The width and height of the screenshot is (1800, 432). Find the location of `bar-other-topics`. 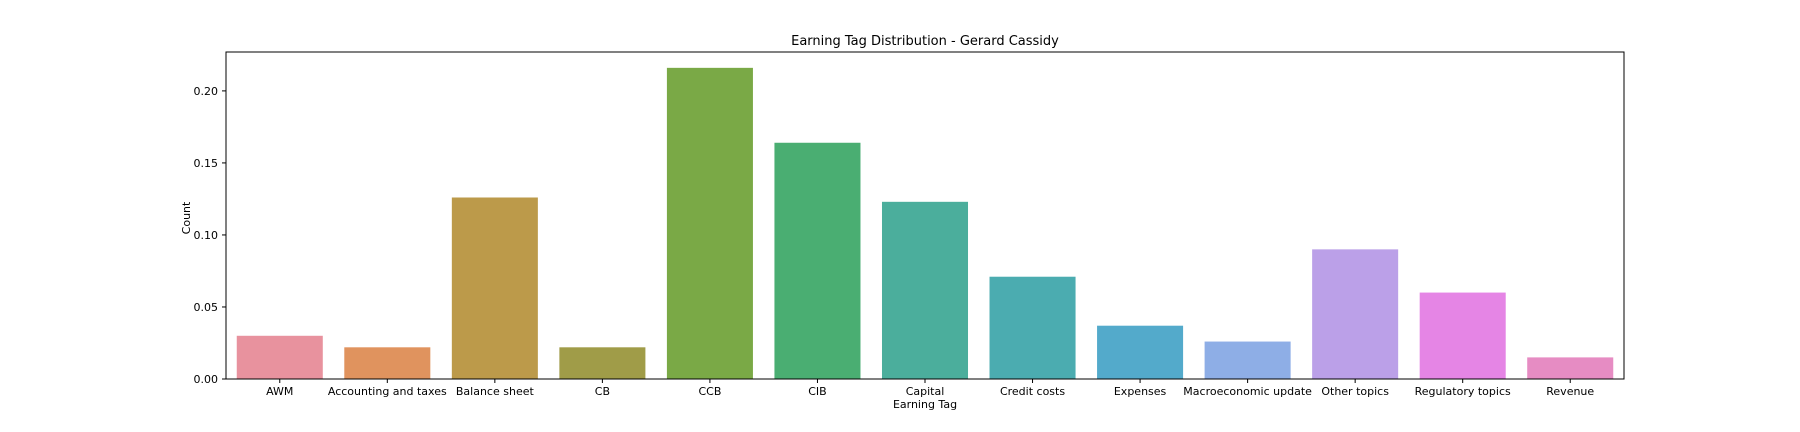

bar-other-topics is located at coordinates (1355, 314).